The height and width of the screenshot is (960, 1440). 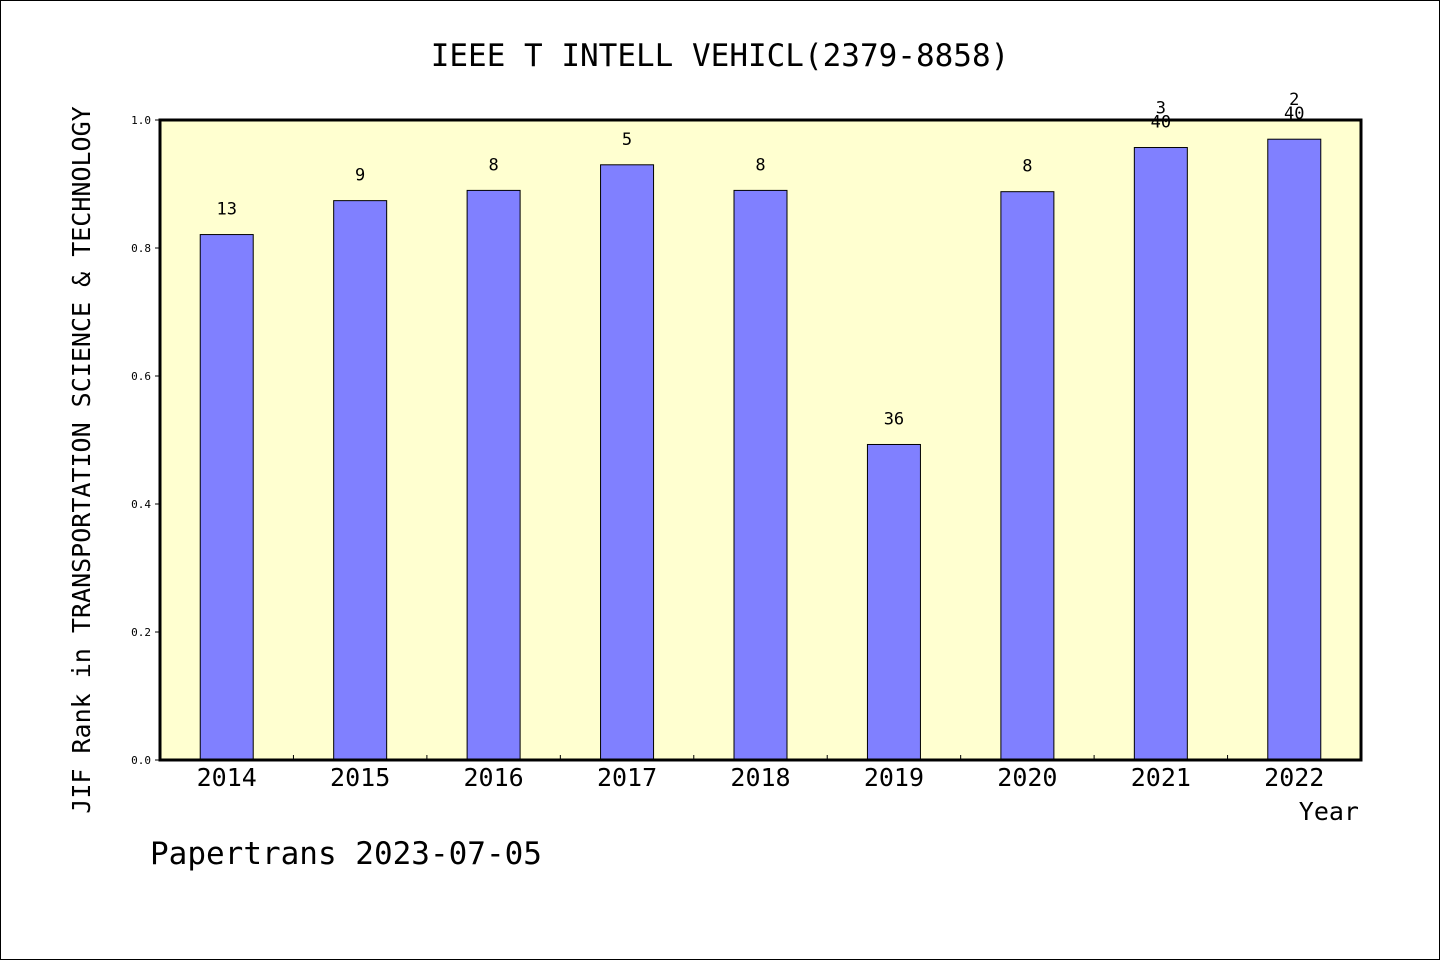 What do you see at coordinates (1161, 123) in the screenshot?
I see `rank-label-2021: 40` at bounding box center [1161, 123].